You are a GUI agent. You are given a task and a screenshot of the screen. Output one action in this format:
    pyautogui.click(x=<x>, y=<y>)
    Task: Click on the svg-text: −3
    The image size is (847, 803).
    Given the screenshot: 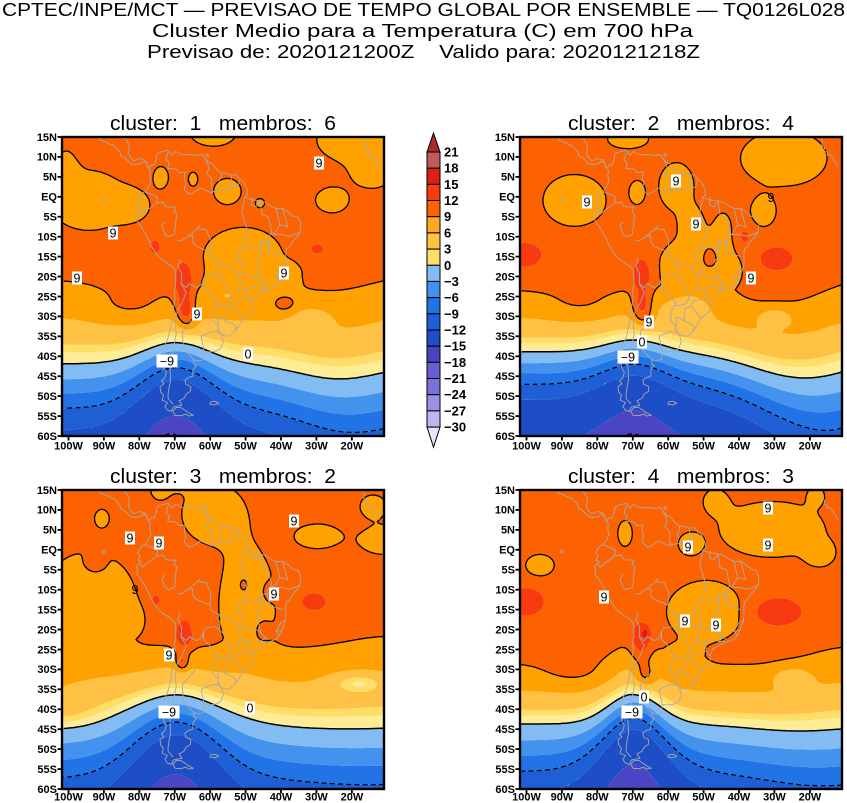 What is the action you would take?
    pyautogui.click(x=451, y=281)
    